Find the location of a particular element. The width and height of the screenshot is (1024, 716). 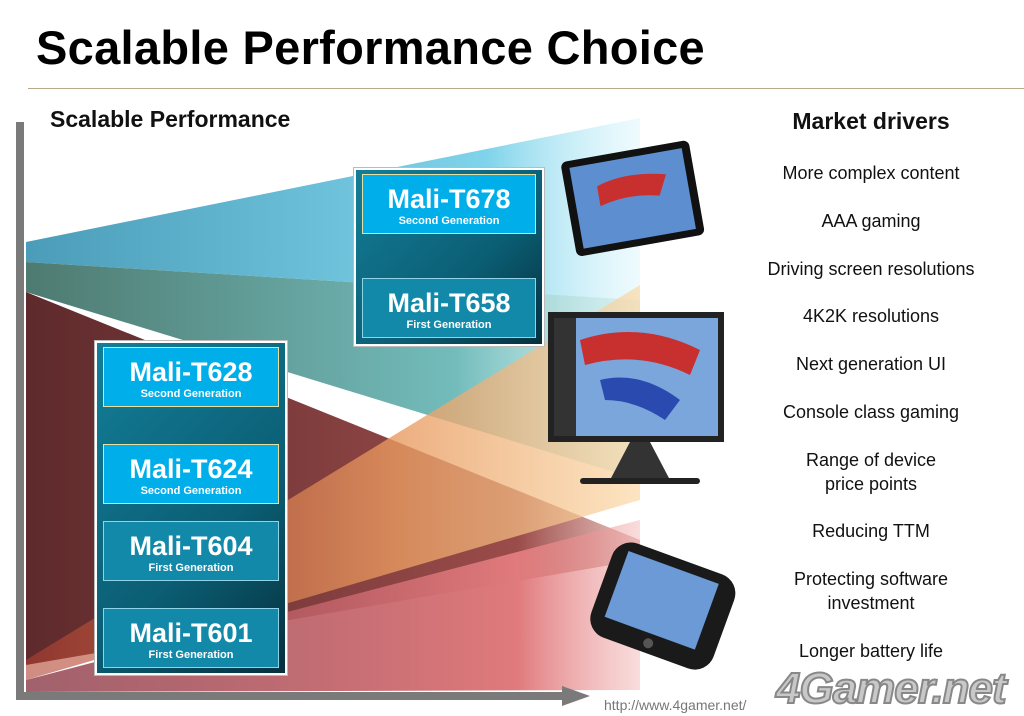

chip-mali-t601: Mali-T601 First Generation is located at coordinates (191, 638).